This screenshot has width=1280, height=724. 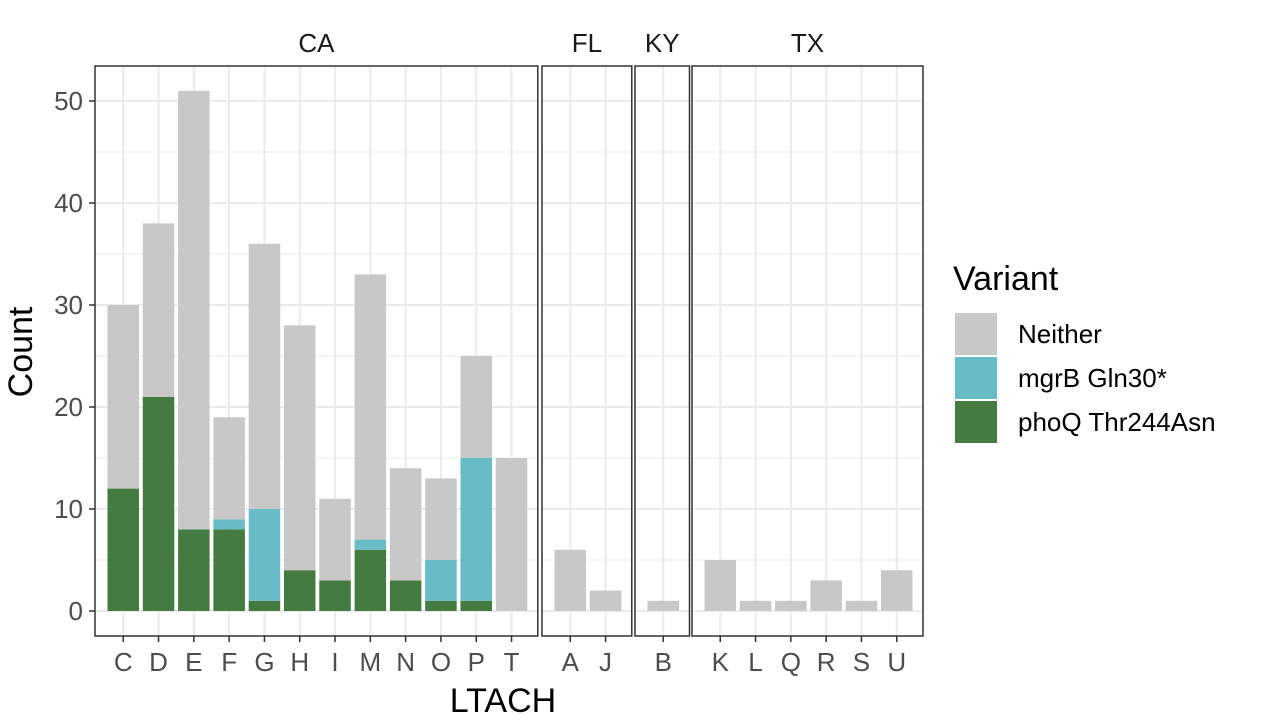 I want to click on x-tick-label-A: A, so click(x=571, y=662).